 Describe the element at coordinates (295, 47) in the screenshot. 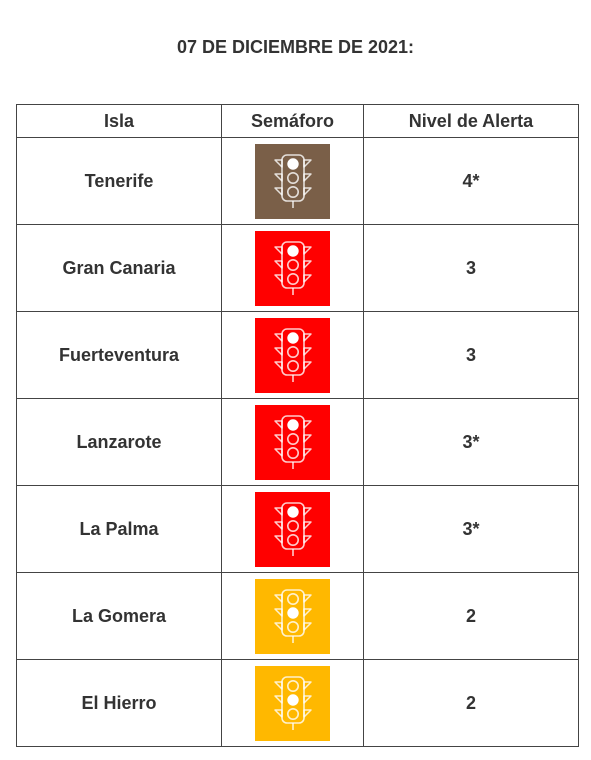

I see `page-title: 07 DE DICIEMBRE DE 2021:` at that location.